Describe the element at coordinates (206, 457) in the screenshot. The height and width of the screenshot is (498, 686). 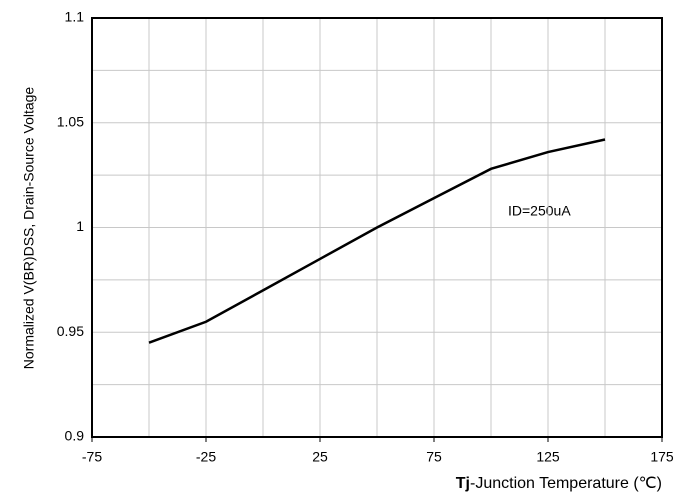
I see `x-tick-label: -25` at that location.